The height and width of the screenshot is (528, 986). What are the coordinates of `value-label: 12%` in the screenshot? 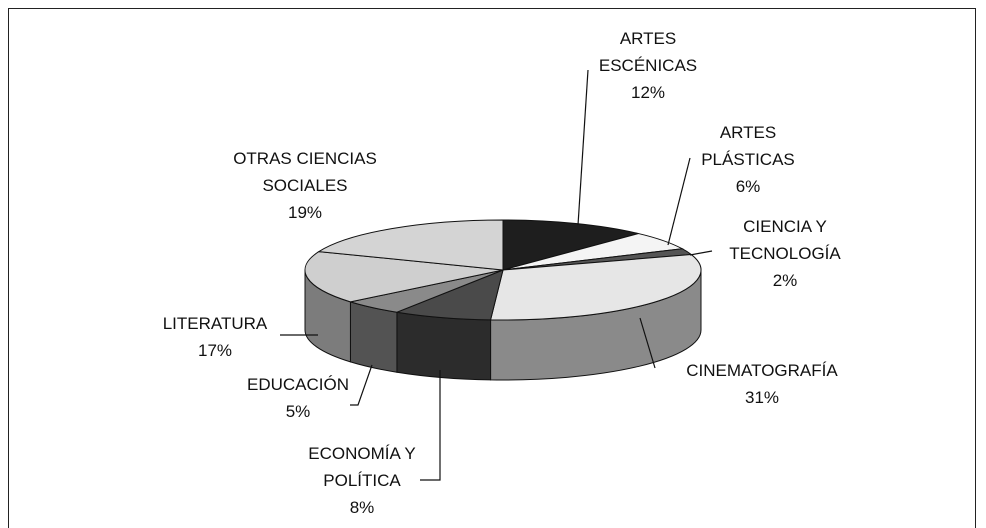 It's located at (648, 92).